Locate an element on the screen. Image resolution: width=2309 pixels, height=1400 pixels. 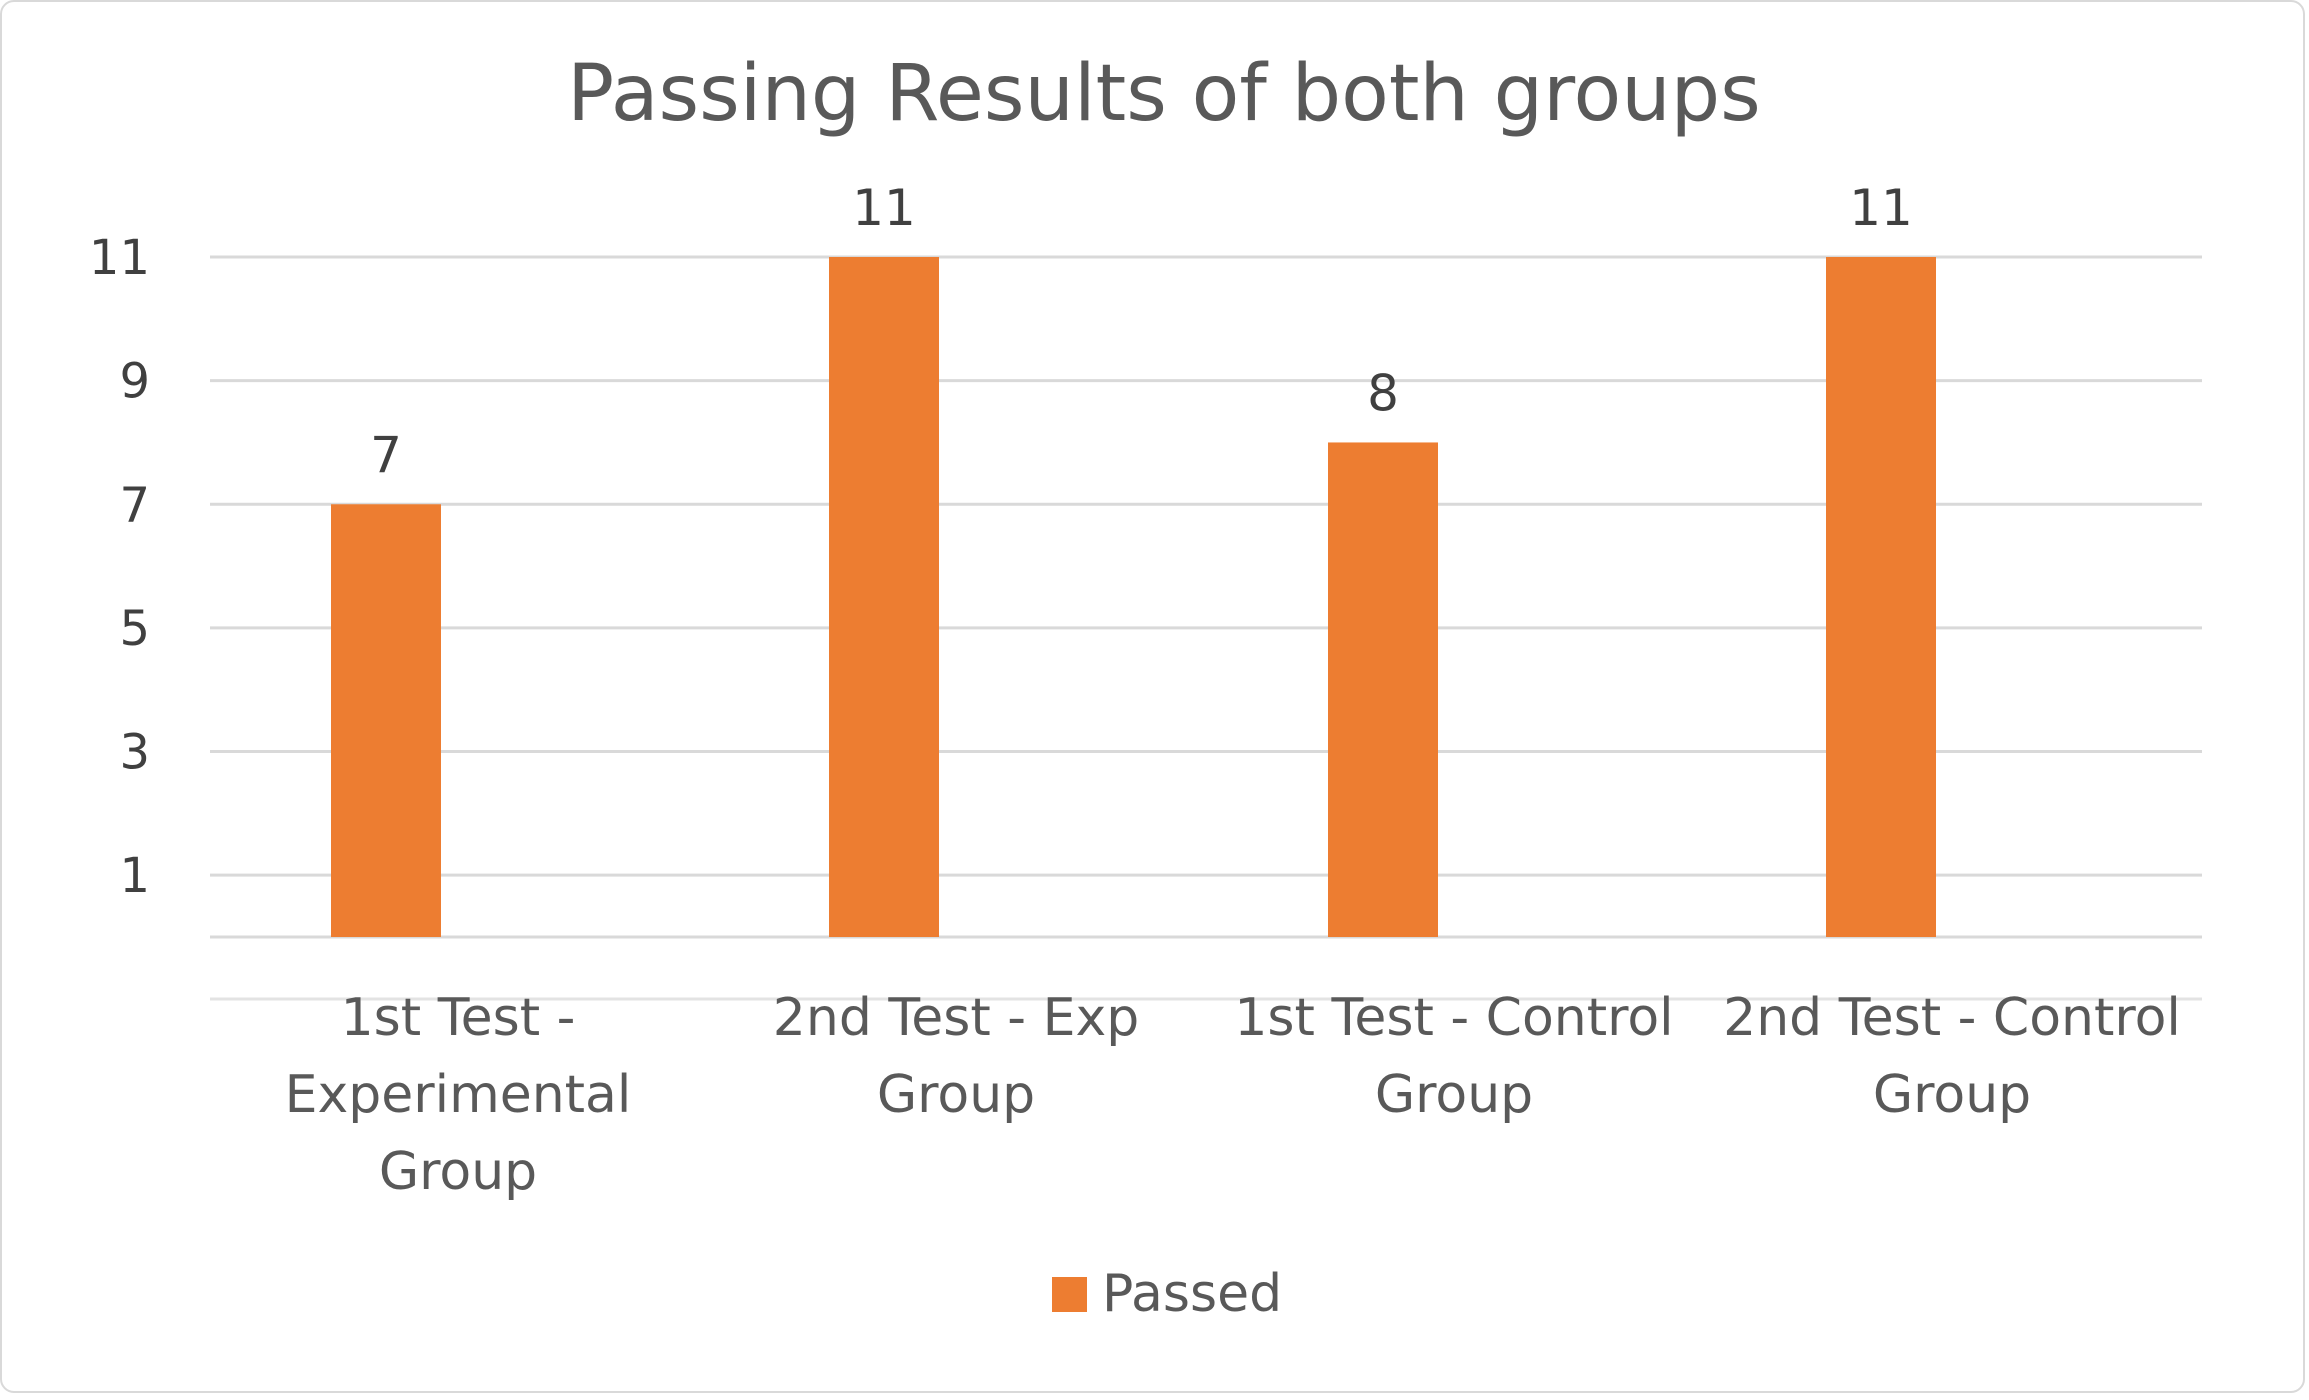
x-category-label: 2nd Test - Control is located at coordinates (1952, 1018).